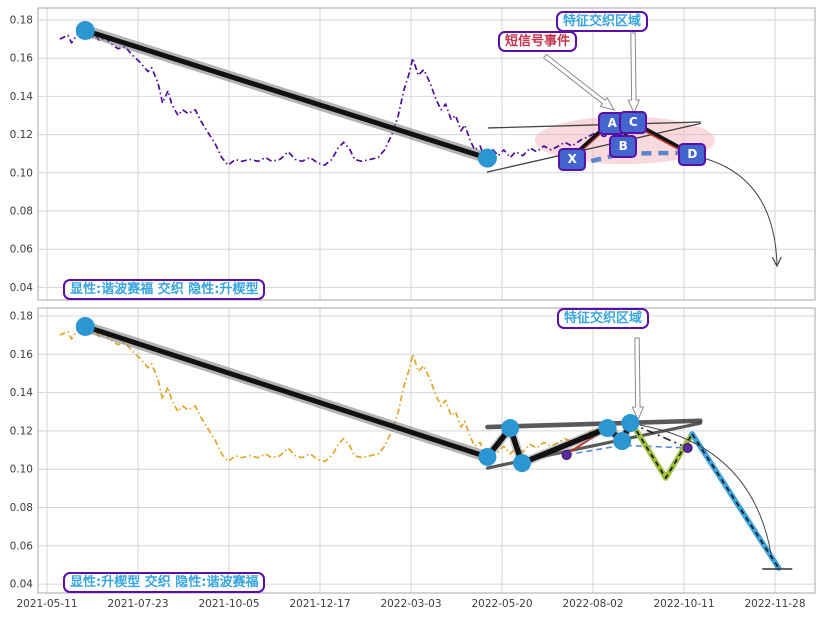  I want to click on svg-text: 2021-05-11, so click(46, 604).